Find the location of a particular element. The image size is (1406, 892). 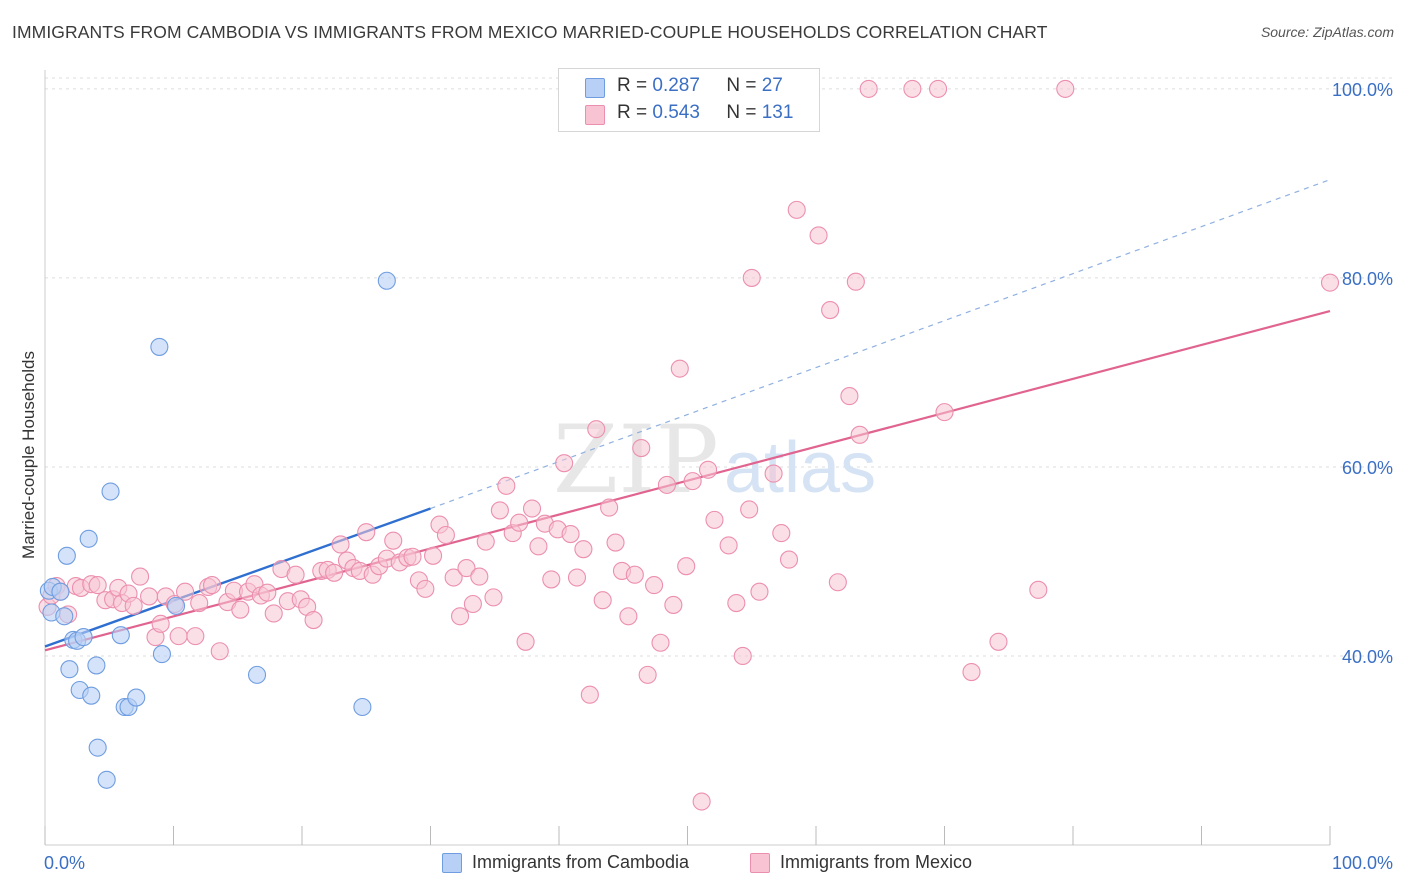

mexico-r-value: 0.543 is located at coordinates (676, 112).